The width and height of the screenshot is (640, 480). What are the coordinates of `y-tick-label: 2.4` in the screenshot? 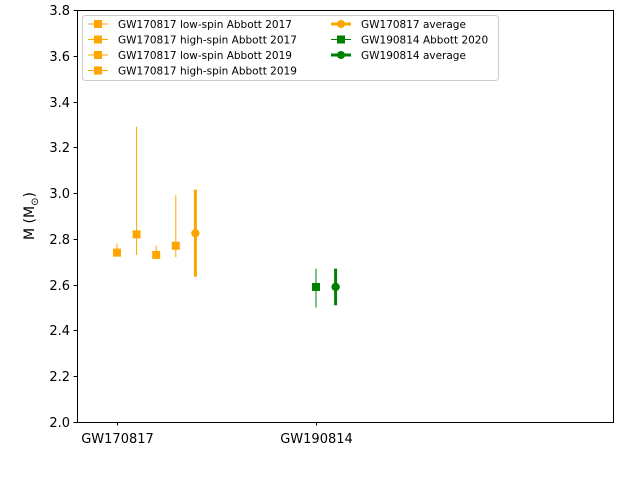 It's located at (59, 331).